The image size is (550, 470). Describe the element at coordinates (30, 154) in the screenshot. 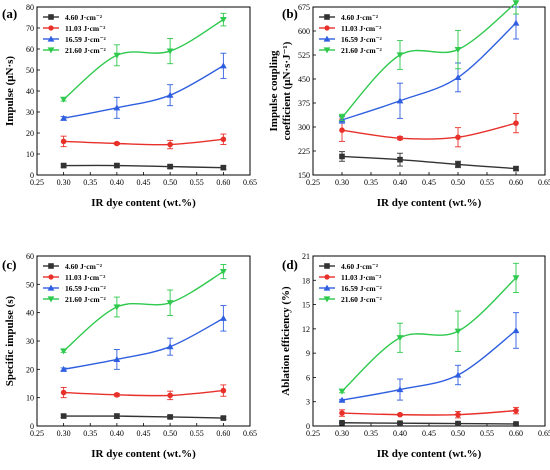

I see `y-tick-label: 10` at that location.